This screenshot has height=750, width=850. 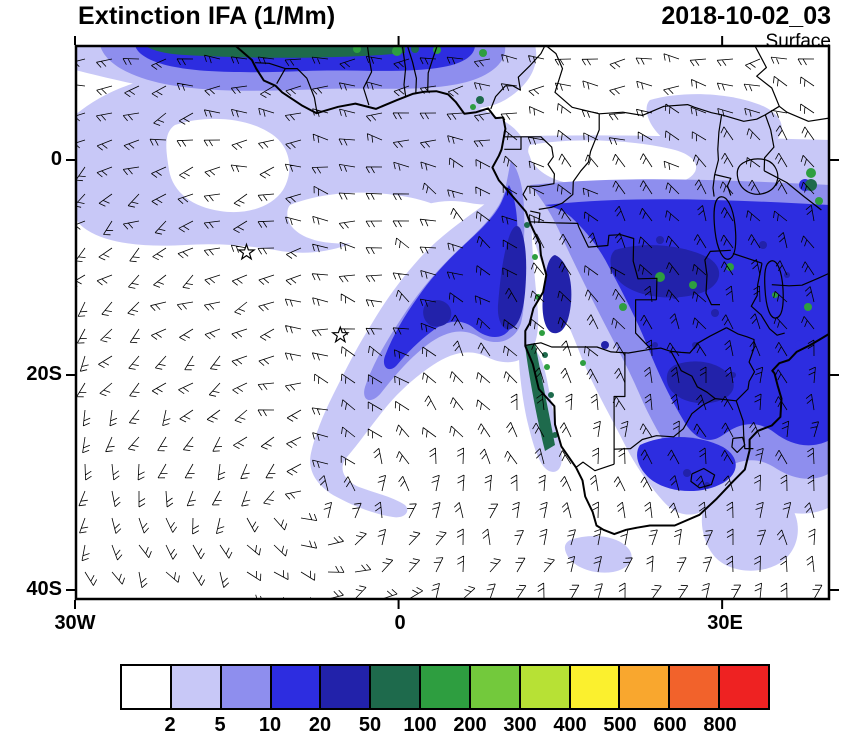 I want to click on colorbar-boundary-label: 600, so click(x=670, y=725).